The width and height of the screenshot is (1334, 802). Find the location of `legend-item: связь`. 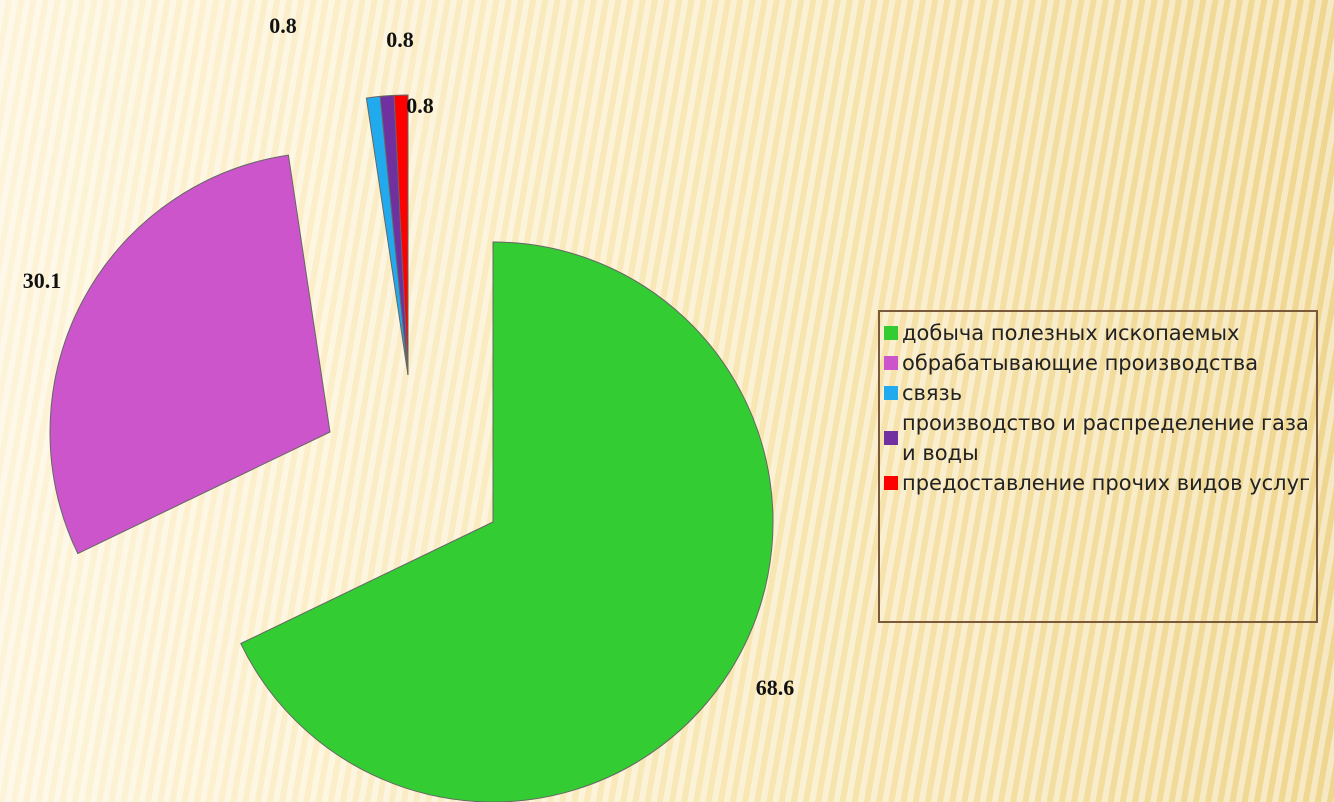

legend-item: связь is located at coordinates (1098, 393).